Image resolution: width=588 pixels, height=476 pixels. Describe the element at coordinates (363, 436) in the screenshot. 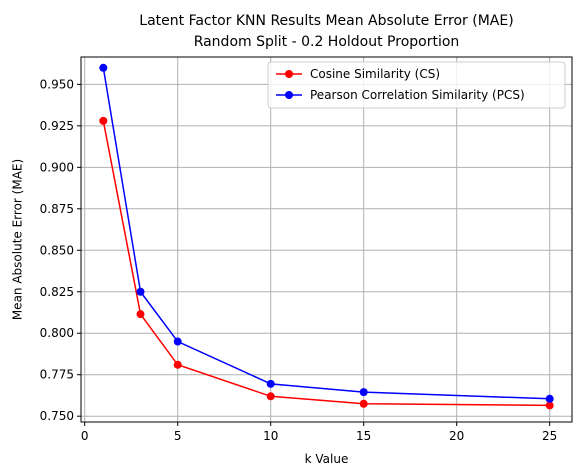

I see `x-tick-label: 15` at that location.